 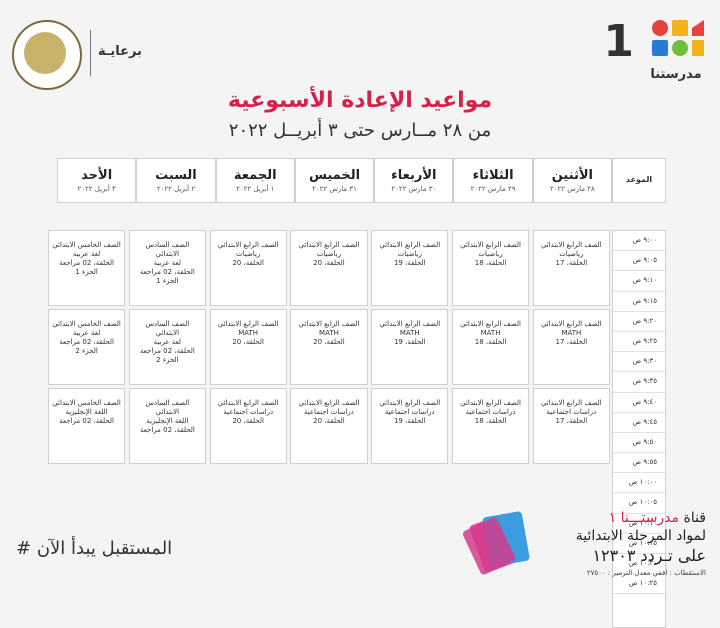 I want to click on time-slot: ٩:٠٠ ص, so click(x=639, y=241).